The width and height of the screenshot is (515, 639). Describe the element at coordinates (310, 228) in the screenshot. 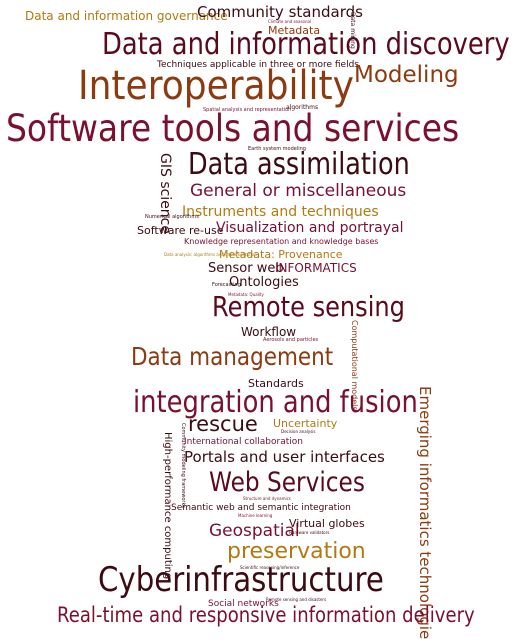

I see `word-visualization: Visualization and portrayal` at that location.